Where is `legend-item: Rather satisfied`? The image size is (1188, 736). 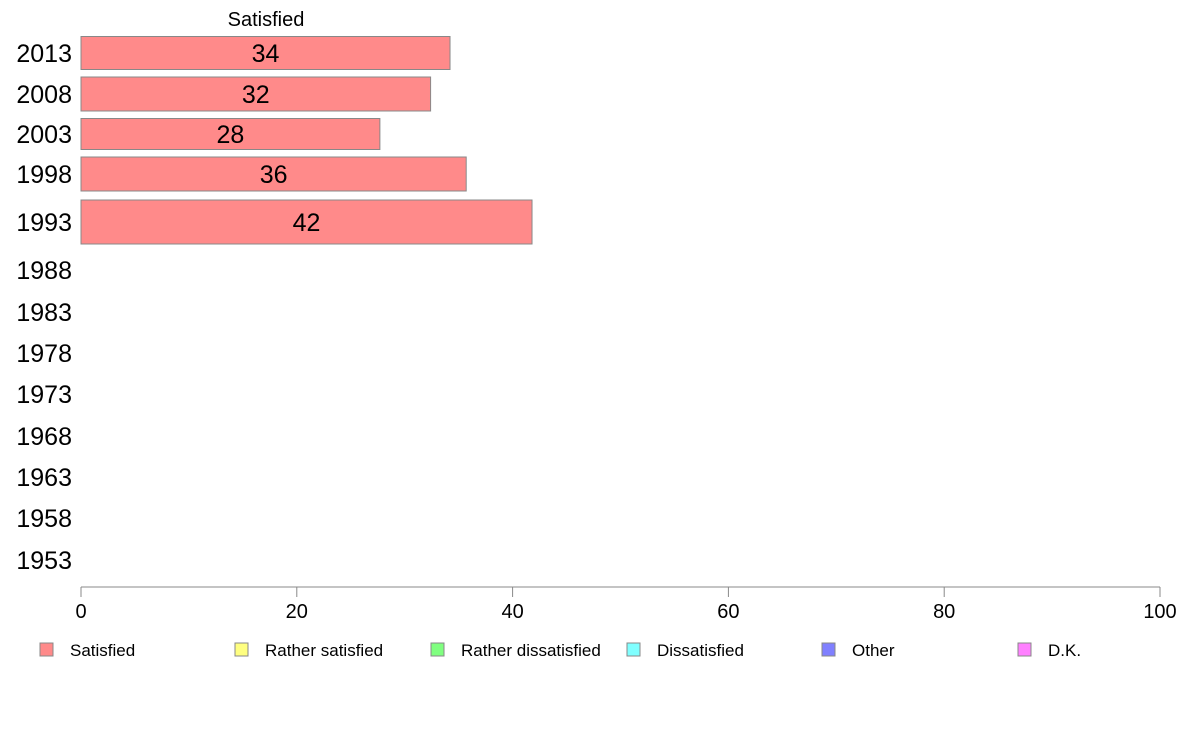 legend-item: Rather satisfied is located at coordinates (308, 650).